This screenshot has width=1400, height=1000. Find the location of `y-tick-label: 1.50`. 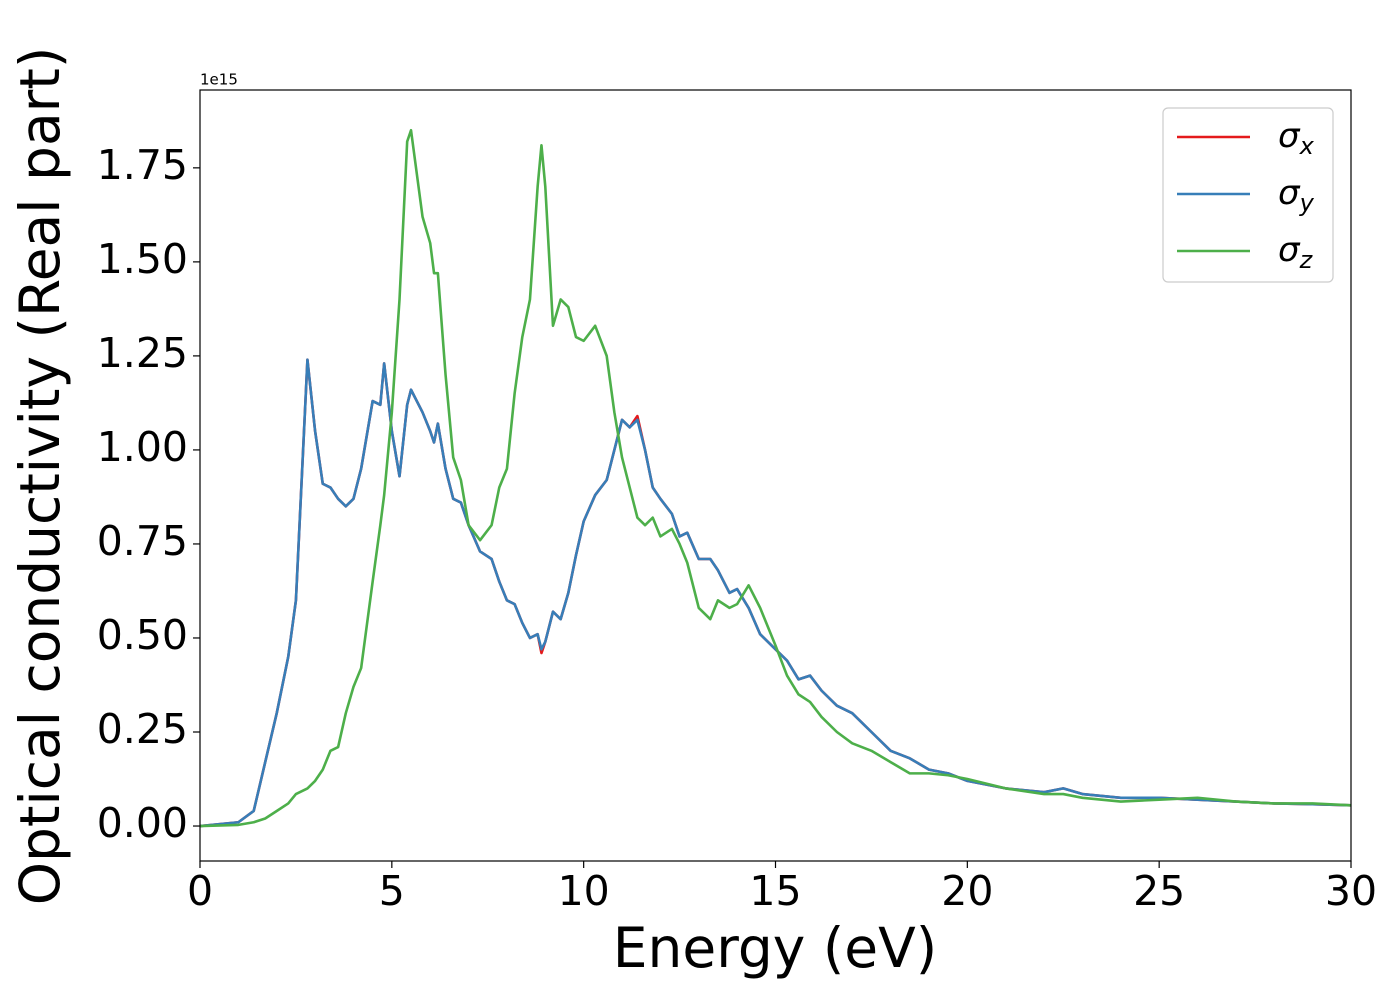

y-tick-label: 1.50 is located at coordinates (142, 259).